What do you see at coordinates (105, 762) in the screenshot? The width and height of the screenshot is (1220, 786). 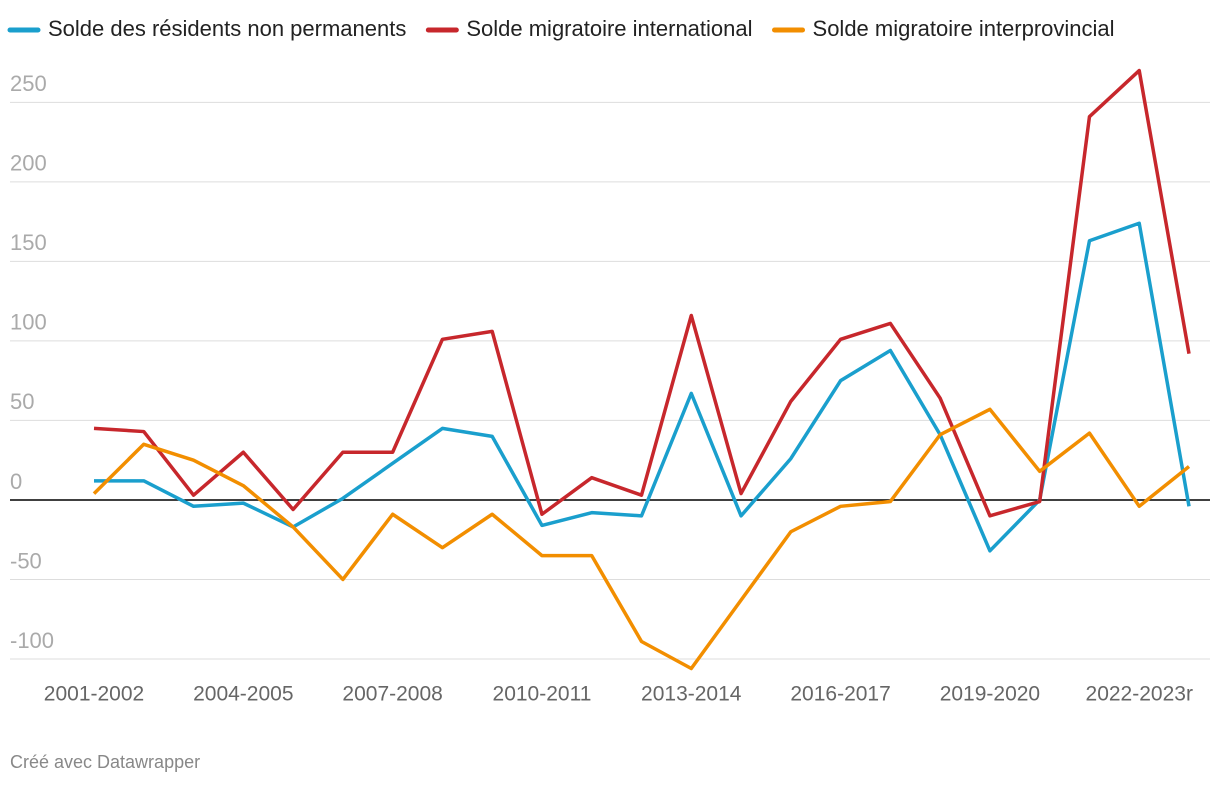 I see `footer: Créé avec Datawrapper` at bounding box center [105, 762].